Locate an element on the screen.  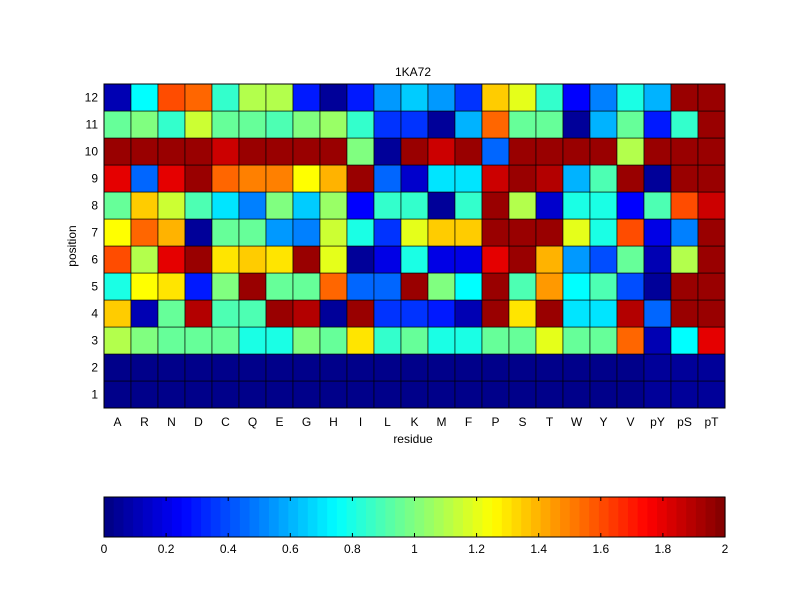
x-tick-label: C is located at coordinates (225, 422).